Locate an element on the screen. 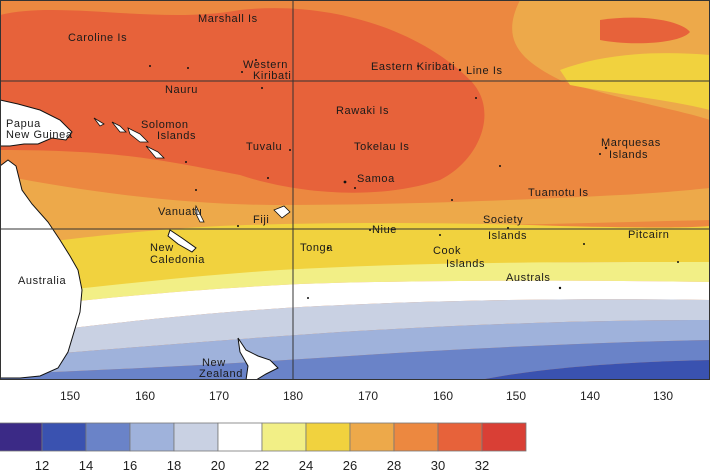 The width and height of the screenshot is (710, 473). colorbar-tick-label: 22 is located at coordinates (262, 465).